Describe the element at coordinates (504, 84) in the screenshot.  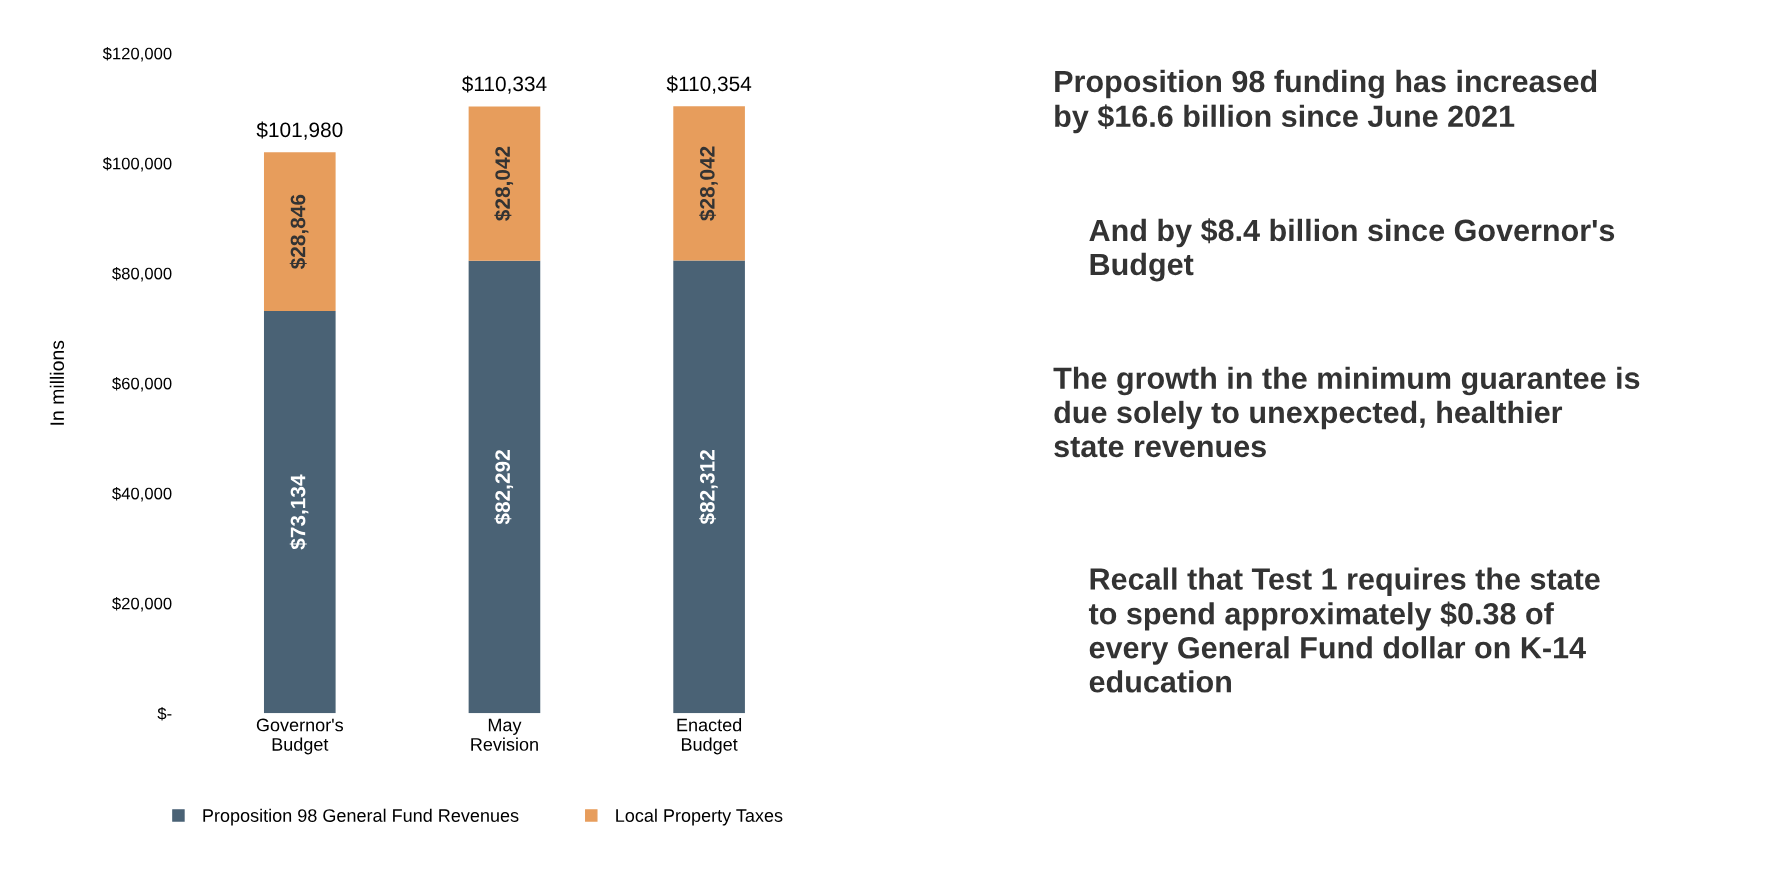
I see `total-label: $110,334` at that location.